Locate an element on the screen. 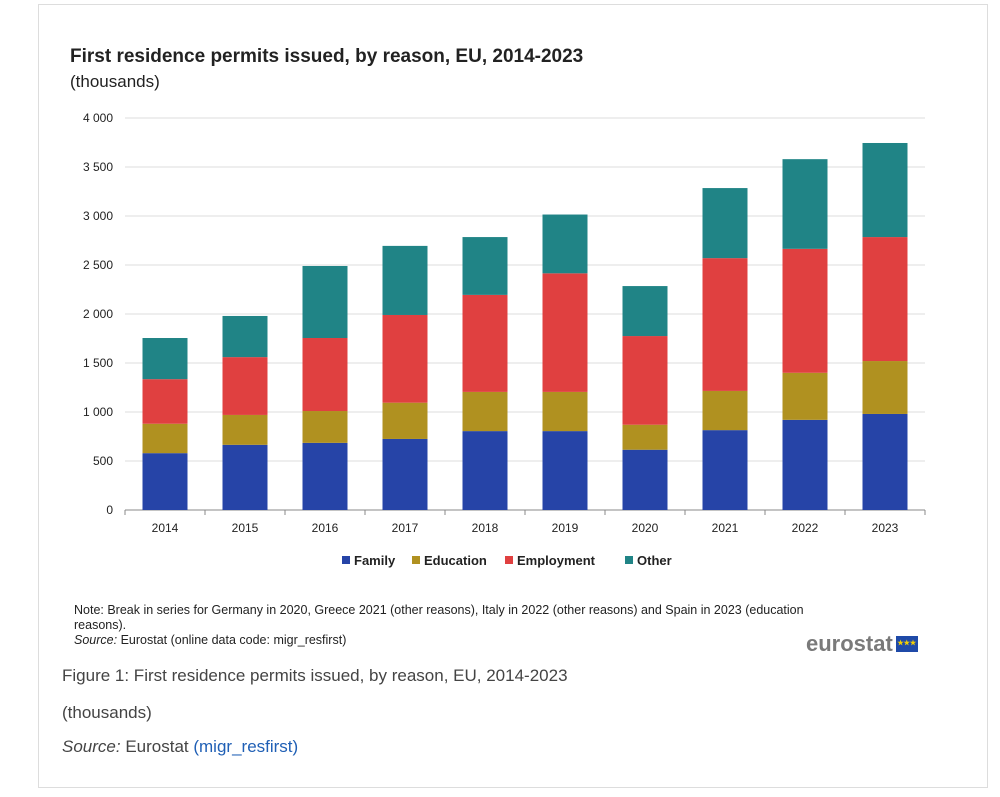 The image size is (1000, 797). bar-family-2022 is located at coordinates (805, 464).